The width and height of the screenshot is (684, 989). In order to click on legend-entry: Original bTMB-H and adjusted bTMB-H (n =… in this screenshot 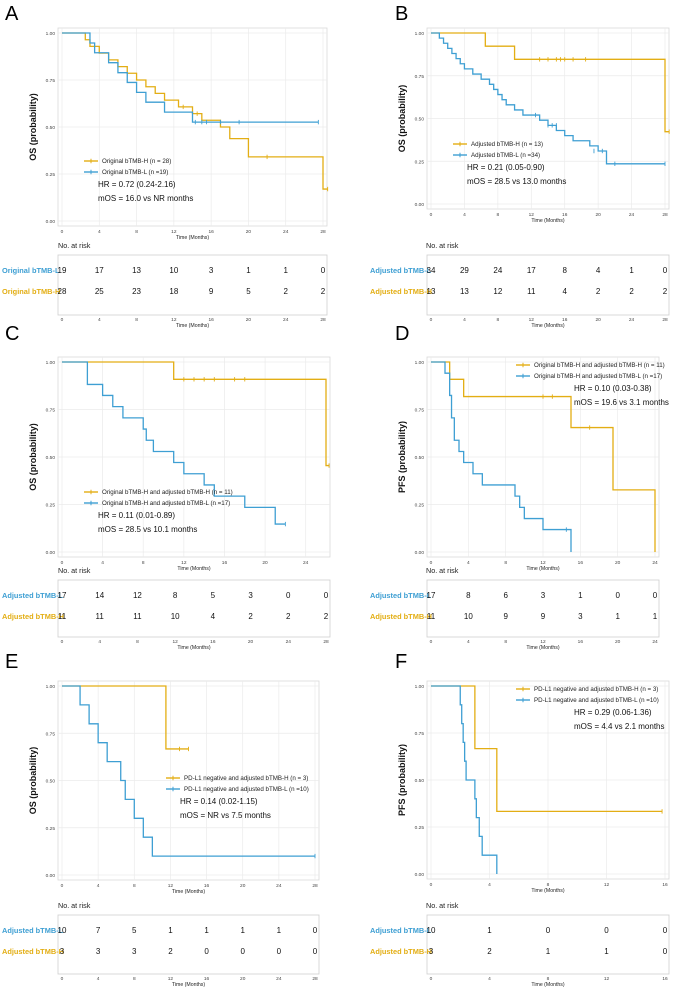, I will do `click(599, 365)`.